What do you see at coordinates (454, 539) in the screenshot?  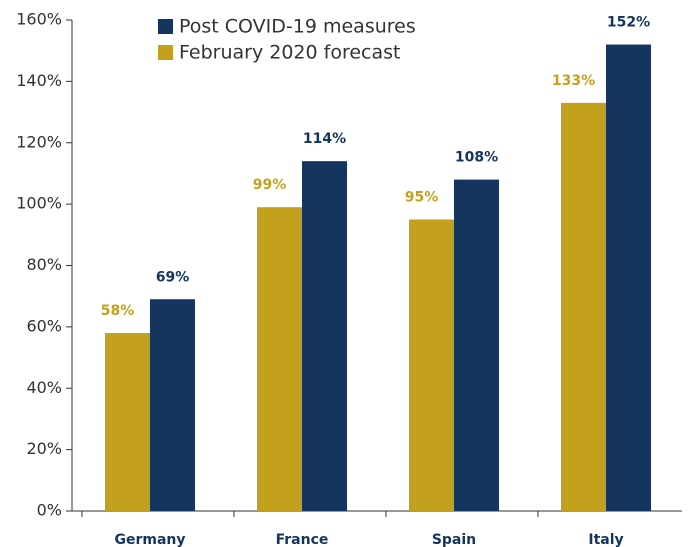 I see `x-tick-label: Spain` at bounding box center [454, 539].